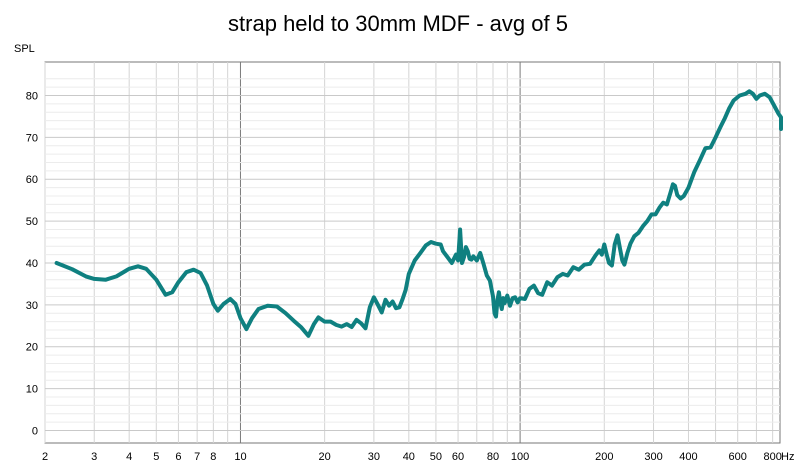 This screenshot has width=800, height=467. What do you see at coordinates (197, 457) in the screenshot?
I see `x-tick-label: 7` at bounding box center [197, 457].